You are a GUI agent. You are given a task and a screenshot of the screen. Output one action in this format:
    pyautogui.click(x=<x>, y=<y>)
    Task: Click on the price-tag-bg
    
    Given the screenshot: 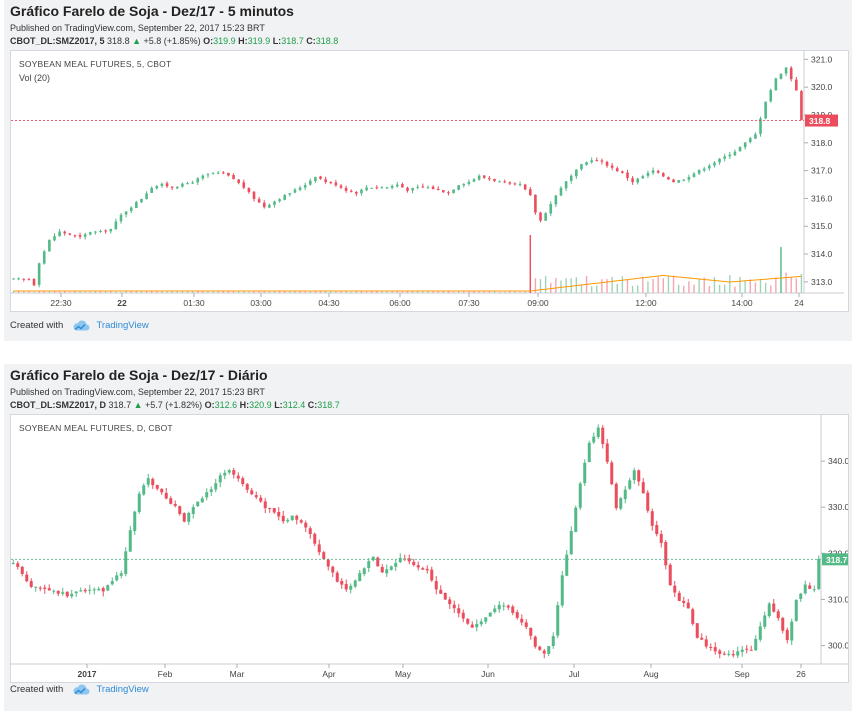 What is the action you would take?
    pyautogui.click(x=835, y=559)
    